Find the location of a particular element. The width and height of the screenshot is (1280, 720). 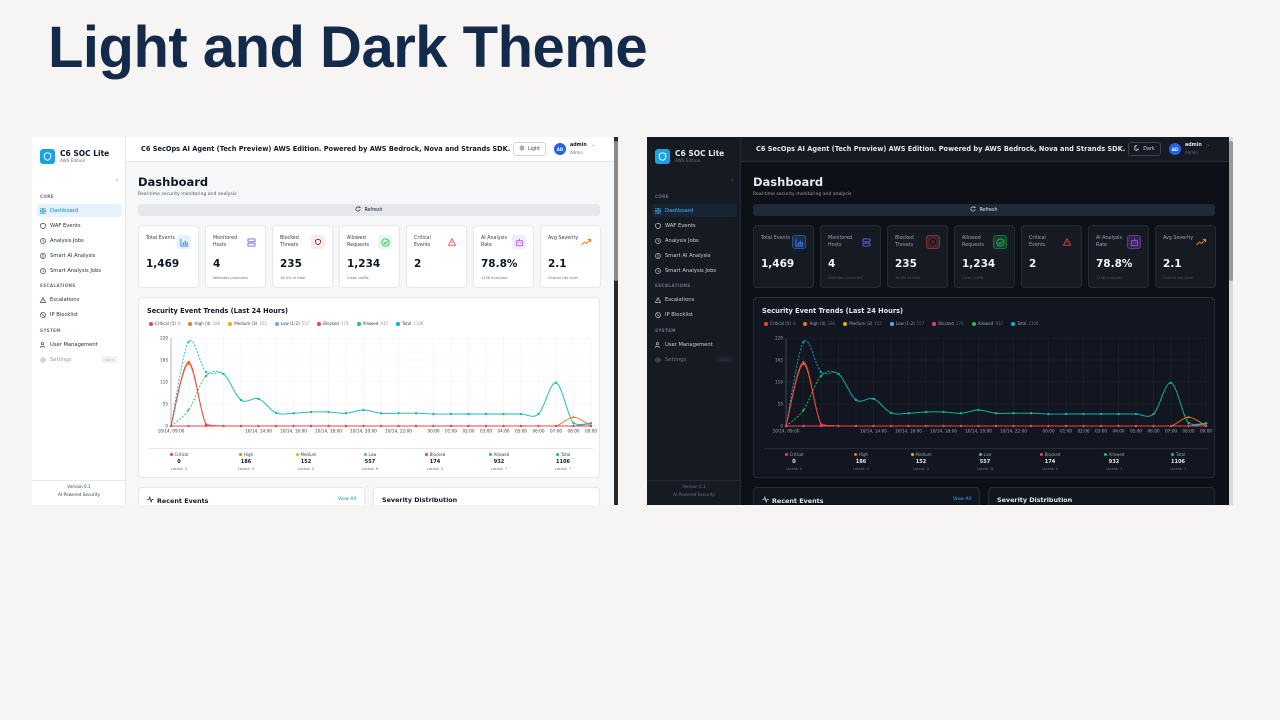

stat-card-avg-severity: Avg Severity 2.1 Overall risk level is located at coordinates (570, 256).